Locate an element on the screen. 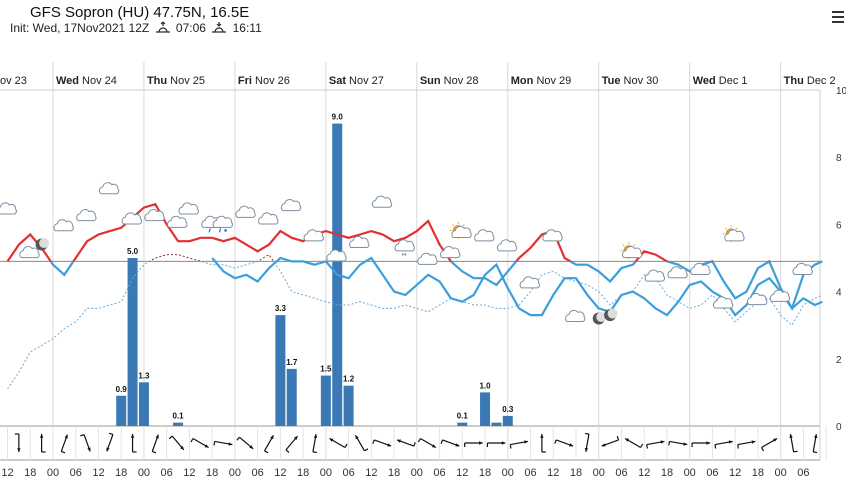  snow-icon: ** is located at coordinates (404, 249).